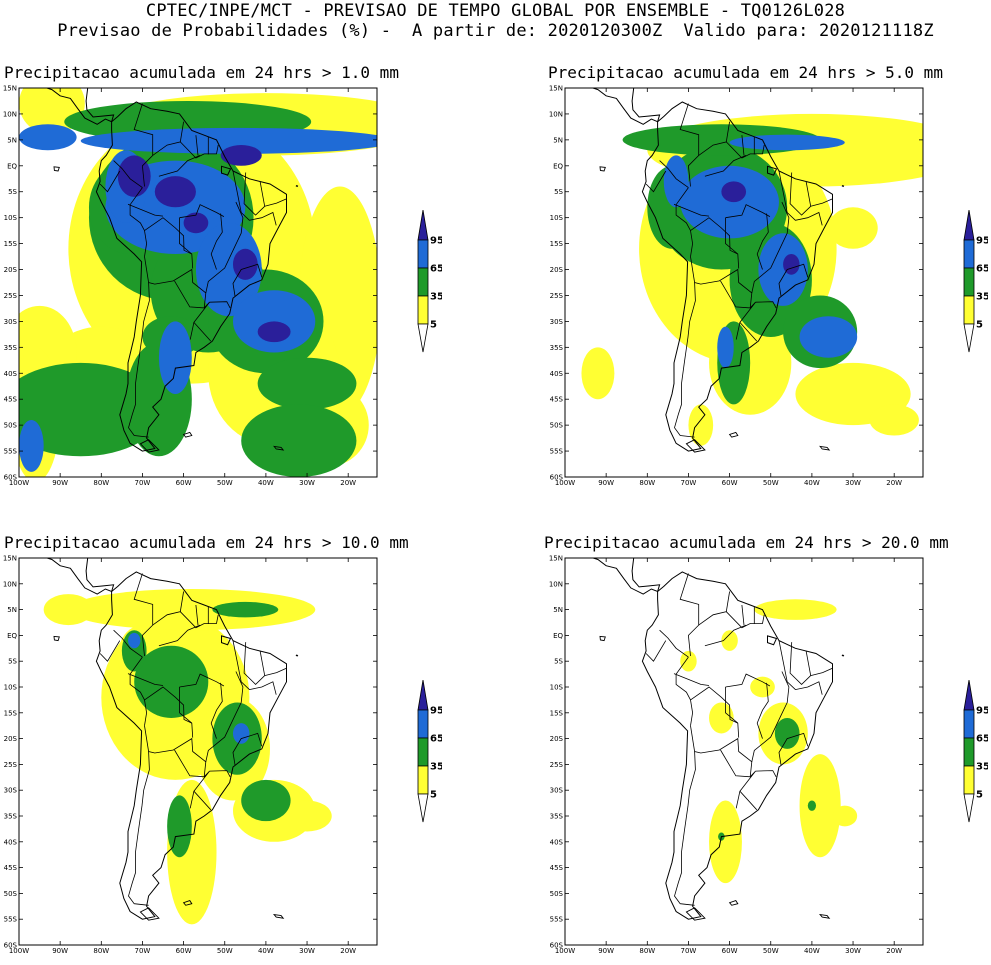 This screenshot has width=991, height=965. What do you see at coordinates (191, 745) in the screenshot?
I see `south-america-coastline` at bounding box center [191, 745].